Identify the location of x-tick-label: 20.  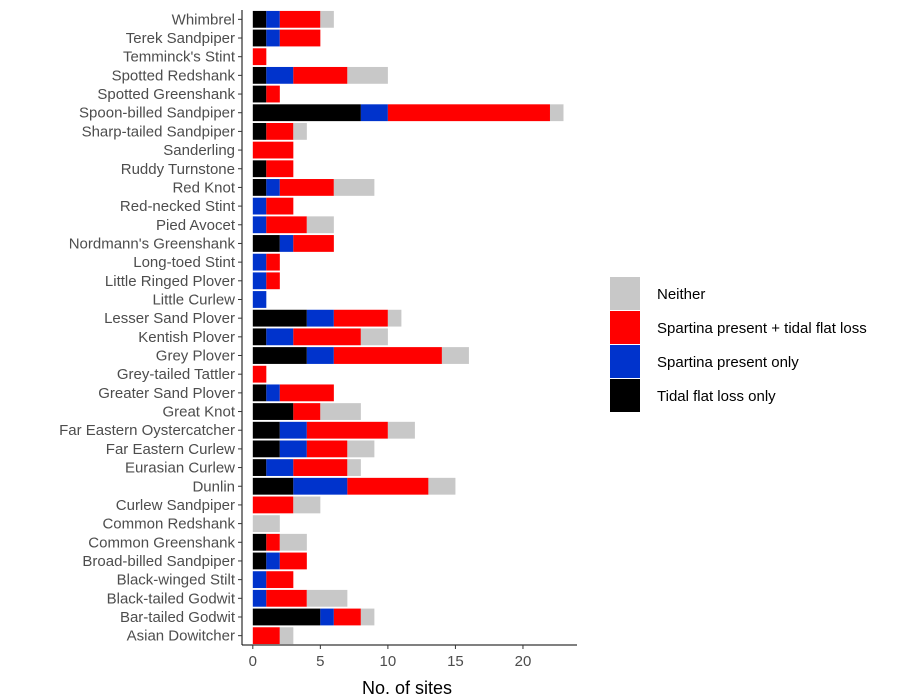
(523, 661).